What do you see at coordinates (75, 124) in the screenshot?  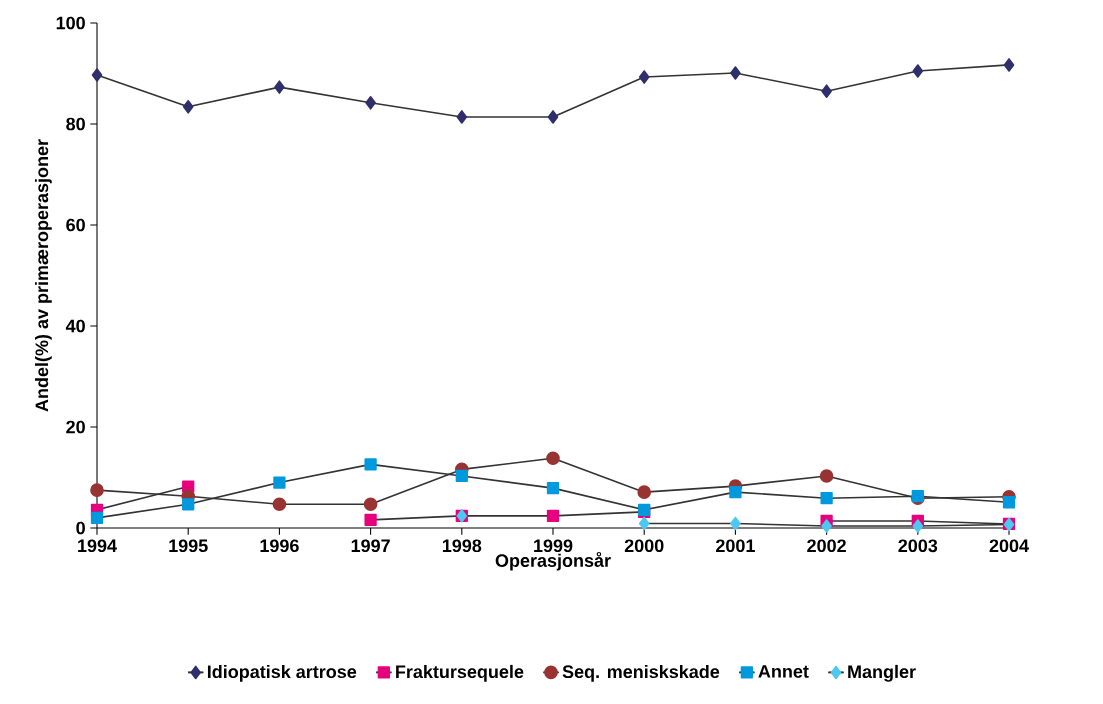 I see `y-tick-label: 80` at bounding box center [75, 124].